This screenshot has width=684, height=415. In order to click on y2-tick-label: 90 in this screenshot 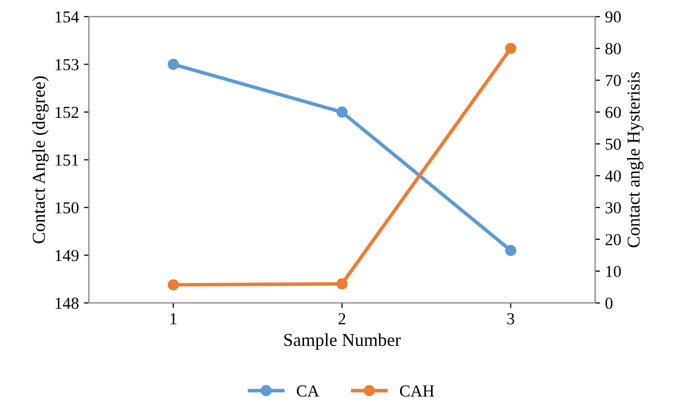, I will do `click(613, 17)`.